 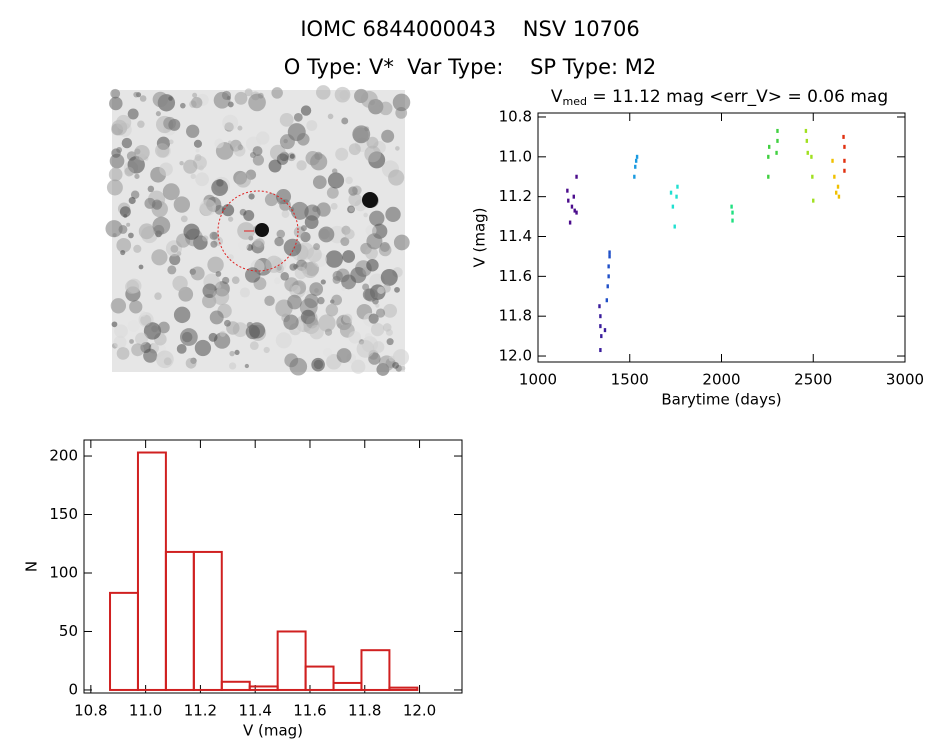 What do you see at coordinates (63, 456) in the screenshot?
I see `y-tick-label: 200` at bounding box center [63, 456].